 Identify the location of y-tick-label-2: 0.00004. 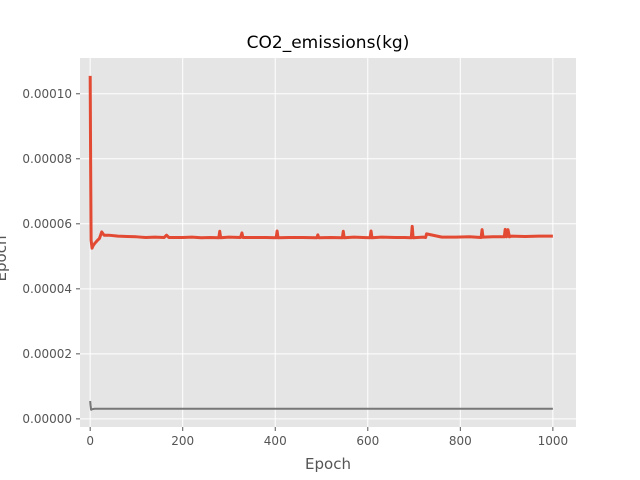
(47, 289).